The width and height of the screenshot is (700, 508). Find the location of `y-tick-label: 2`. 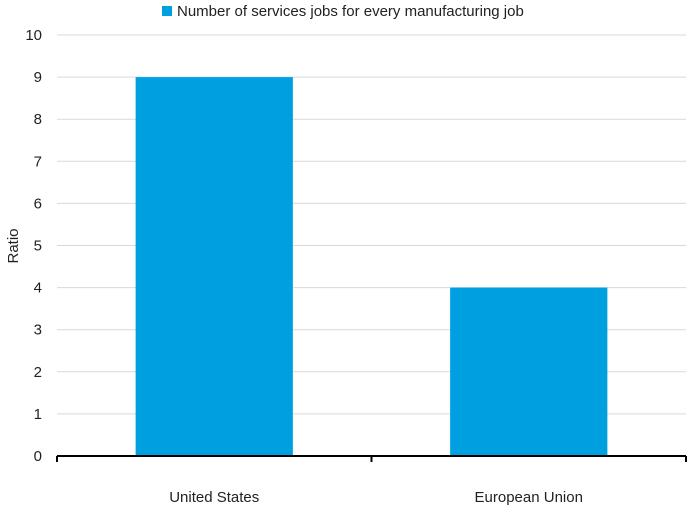

y-tick-label: 2 is located at coordinates (38, 372).